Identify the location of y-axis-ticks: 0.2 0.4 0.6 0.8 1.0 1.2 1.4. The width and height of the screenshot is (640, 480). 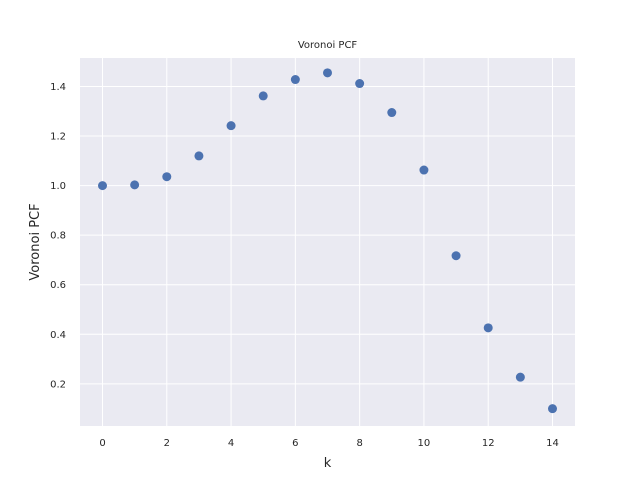
(58, 236).